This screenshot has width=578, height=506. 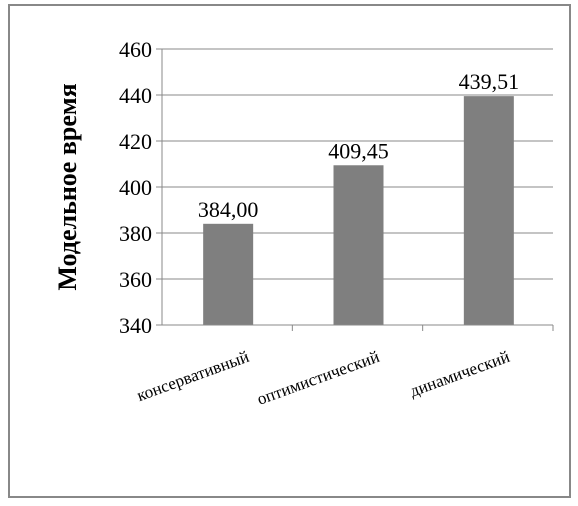 What do you see at coordinates (67, 186) in the screenshot?
I see `y-axis-title: Модельное время` at bounding box center [67, 186].